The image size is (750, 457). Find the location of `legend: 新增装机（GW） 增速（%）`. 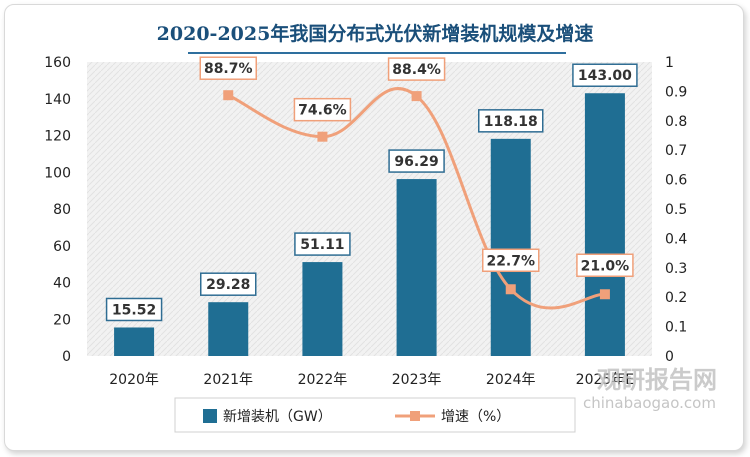

legend: 新增装机（GW） 增速（%） is located at coordinates (375, 415).